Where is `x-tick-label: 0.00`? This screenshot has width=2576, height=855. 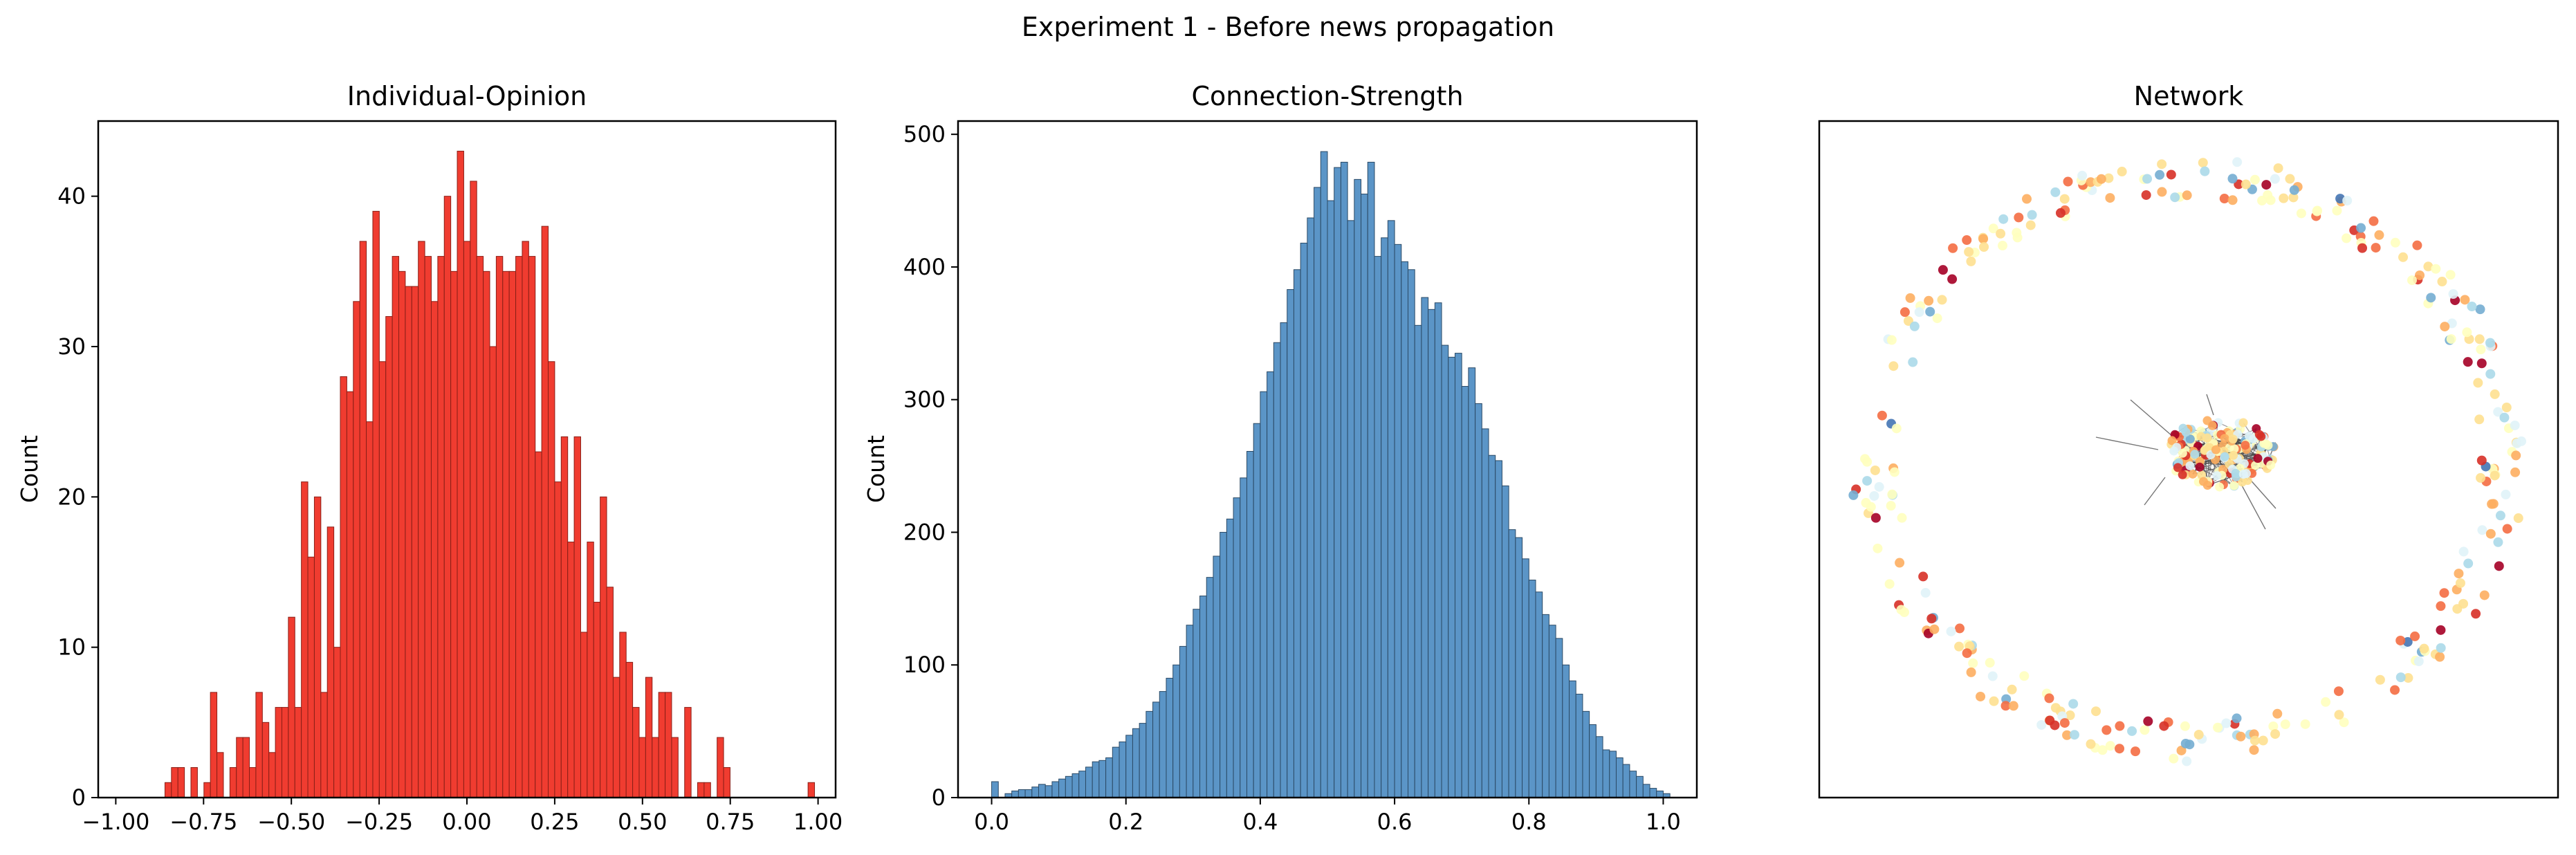
x-tick-label: 0.00 is located at coordinates (466, 822).